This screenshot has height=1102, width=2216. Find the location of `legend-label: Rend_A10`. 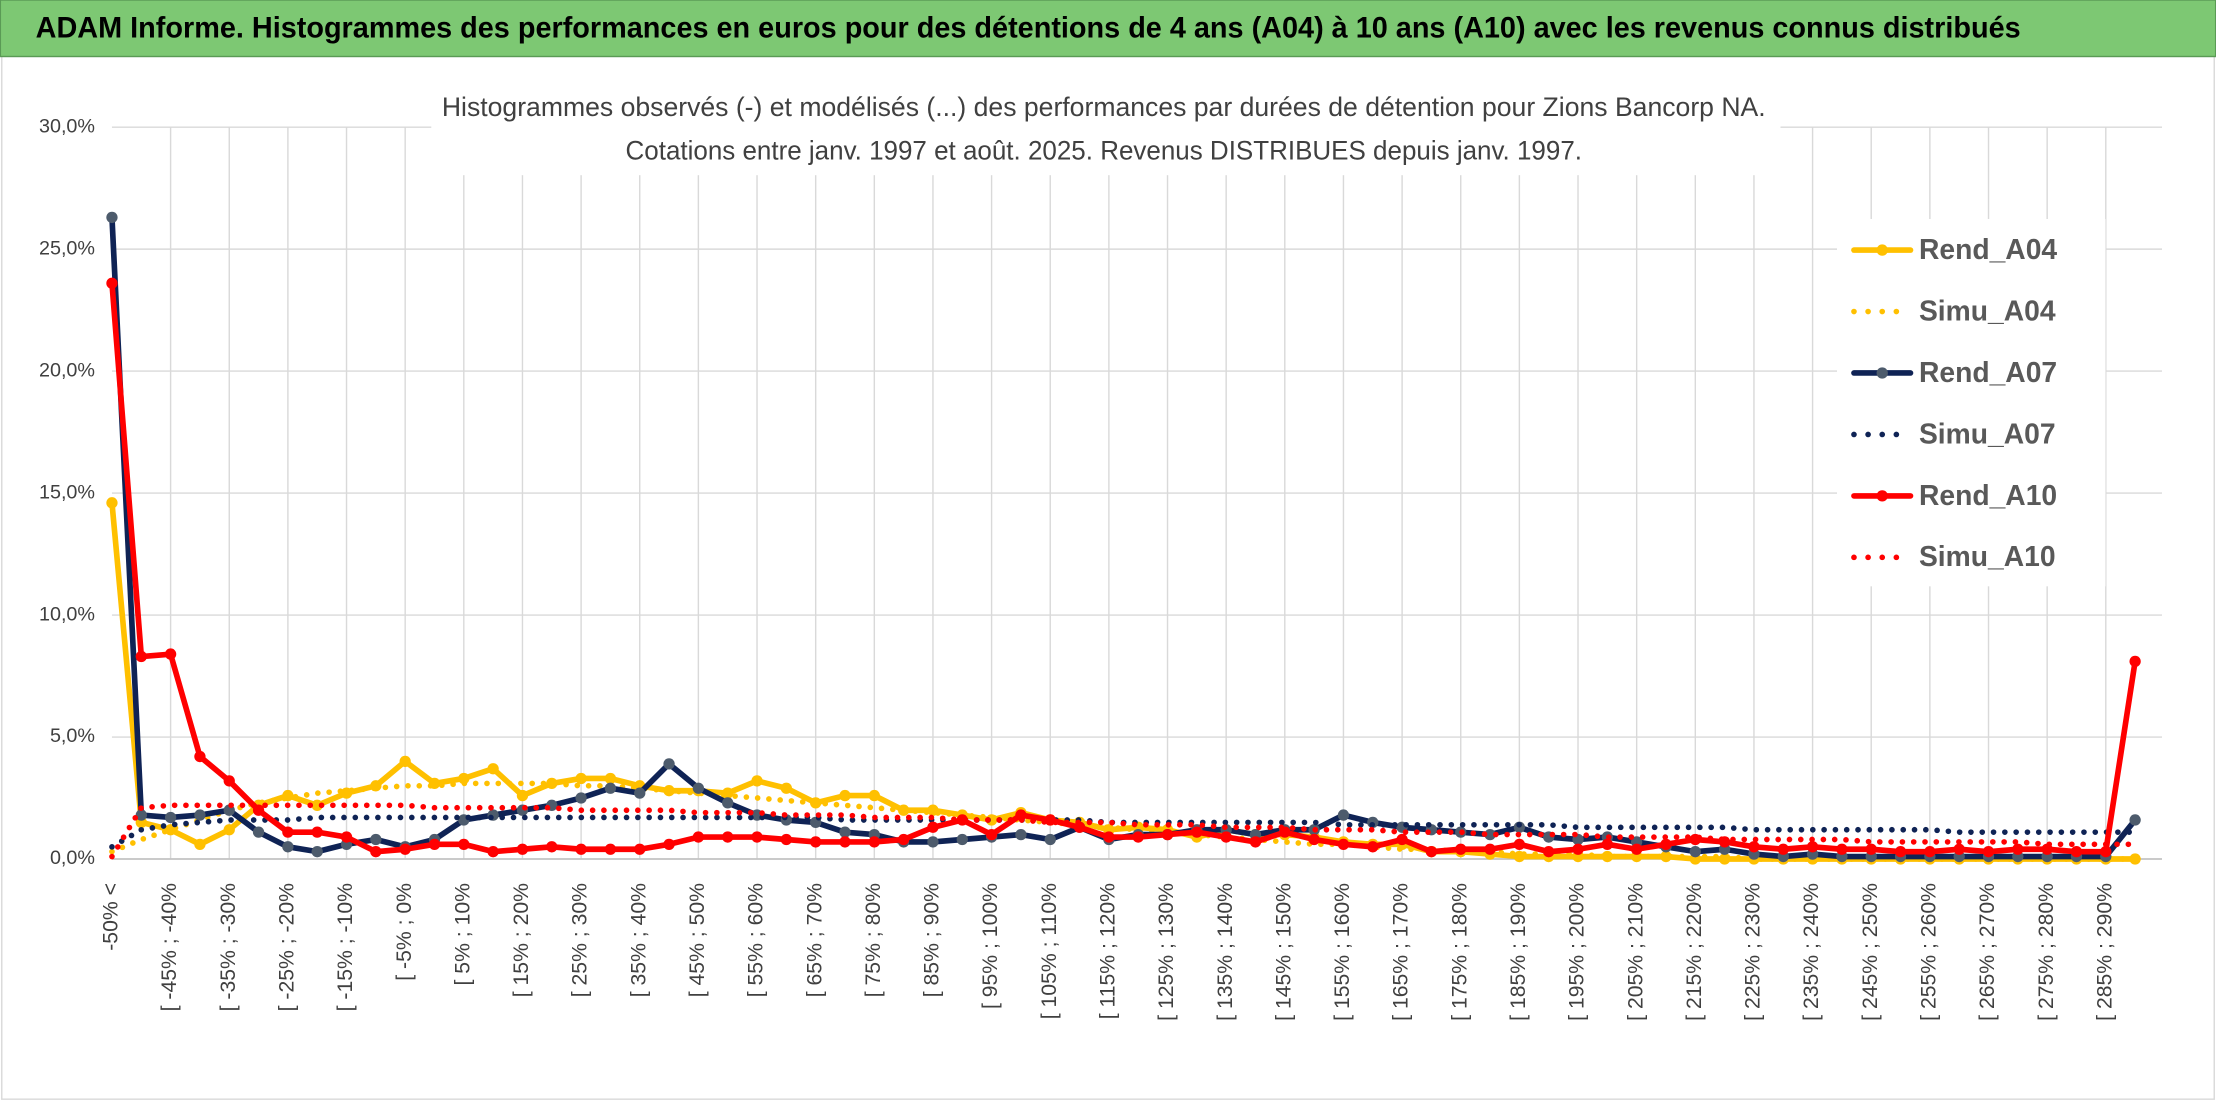

legend-label: Rend_A10 is located at coordinates (1988, 495).